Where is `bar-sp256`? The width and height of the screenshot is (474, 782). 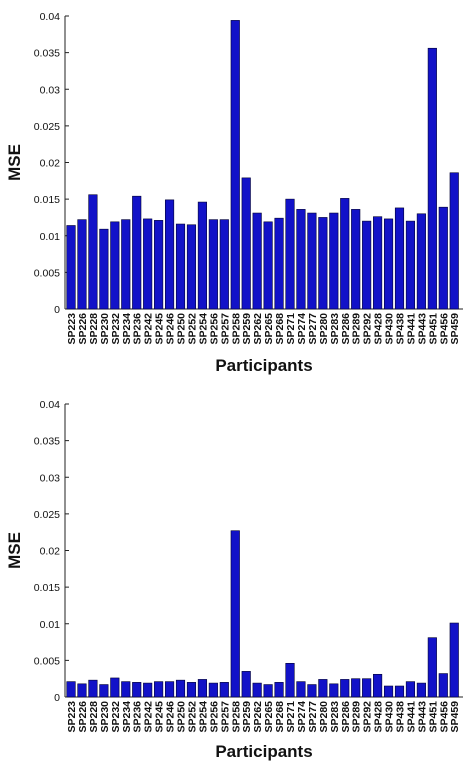 bar-sp256 is located at coordinates (213, 690).